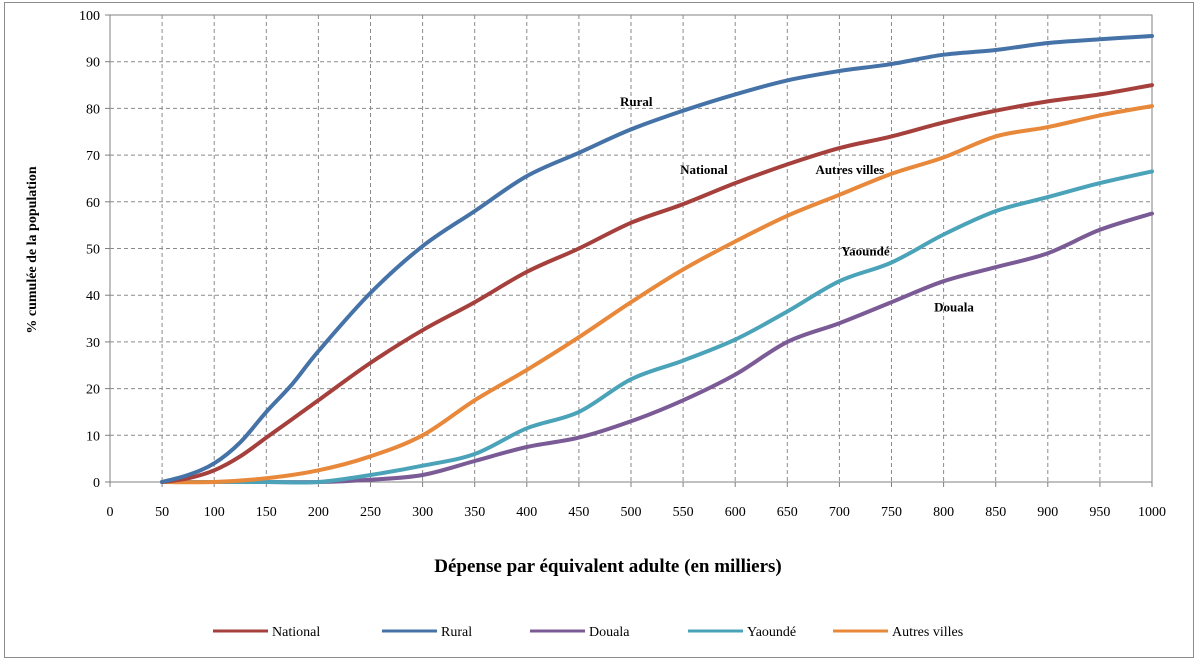 Image resolution: width=1198 pixels, height=661 pixels. Describe the element at coordinates (954, 307) in the screenshot. I see `series-annotation: Douala` at that location.